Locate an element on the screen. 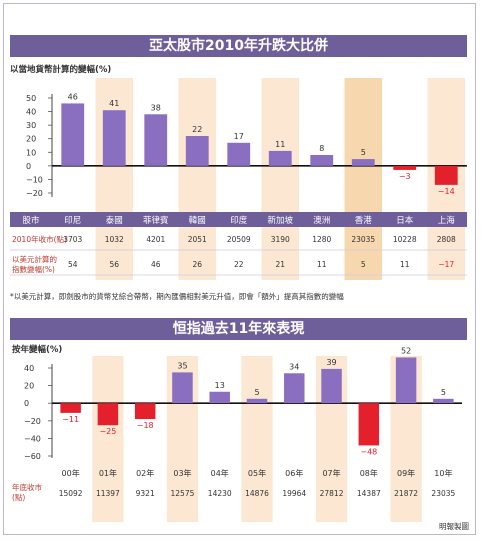 The image size is (481, 540). data-label: 46 is located at coordinates (73, 96).